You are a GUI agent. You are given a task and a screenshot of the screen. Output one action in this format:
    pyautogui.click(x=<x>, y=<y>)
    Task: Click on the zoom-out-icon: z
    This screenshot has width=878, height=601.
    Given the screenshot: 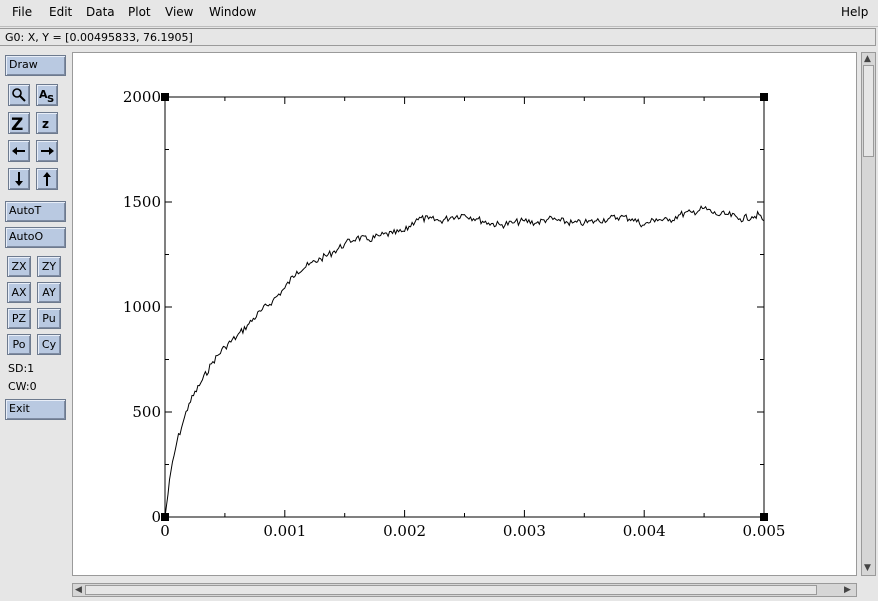 What is the action you would take?
    pyautogui.click(x=45, y=124)
    